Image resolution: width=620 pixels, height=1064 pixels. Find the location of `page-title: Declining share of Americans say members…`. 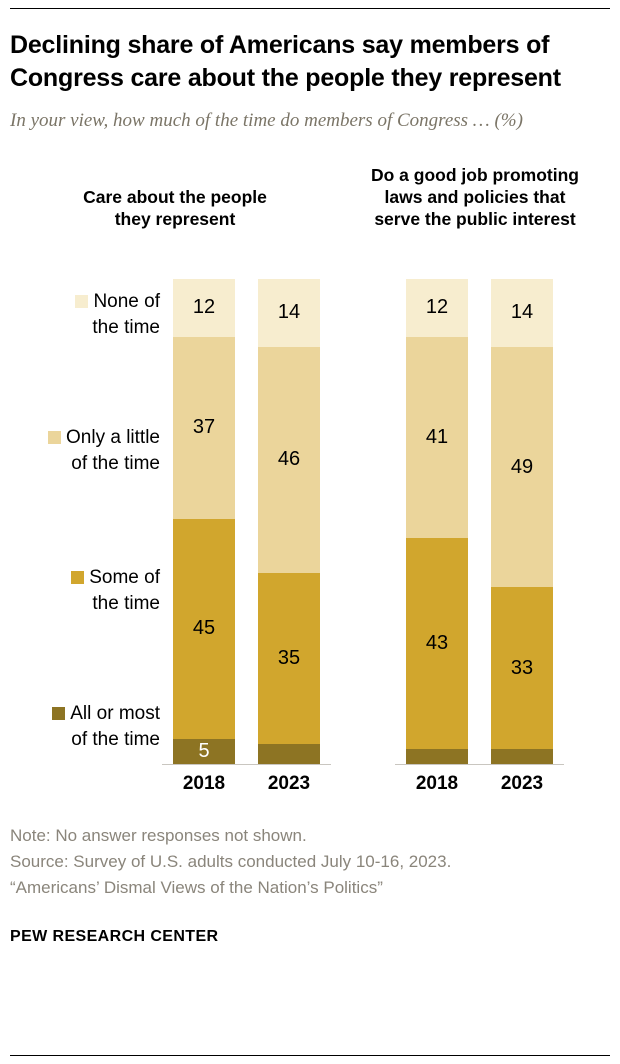

page-title: Declining share of Americans say members… is located at coordinates (285, 61).